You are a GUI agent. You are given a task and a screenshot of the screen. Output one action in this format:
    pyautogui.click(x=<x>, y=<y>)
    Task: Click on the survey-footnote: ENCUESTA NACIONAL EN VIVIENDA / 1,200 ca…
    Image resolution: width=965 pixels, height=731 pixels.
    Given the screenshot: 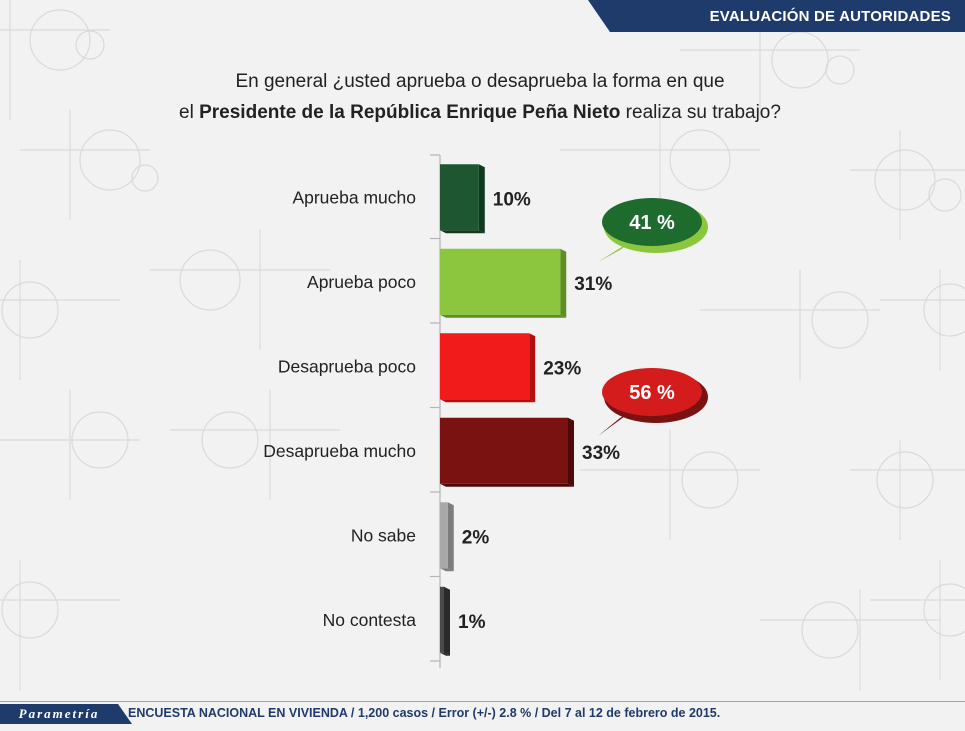 What is the action you would take?
    pyautogui.click(x=424, y=713)
    